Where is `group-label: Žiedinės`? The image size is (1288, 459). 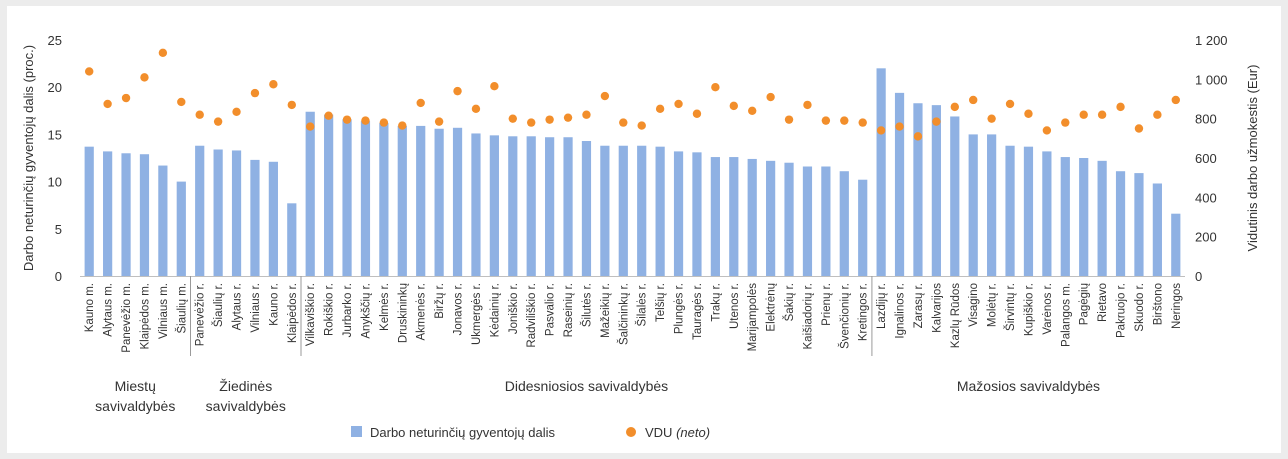 group-label: Žiedinės is located at coordinates (245, 386).